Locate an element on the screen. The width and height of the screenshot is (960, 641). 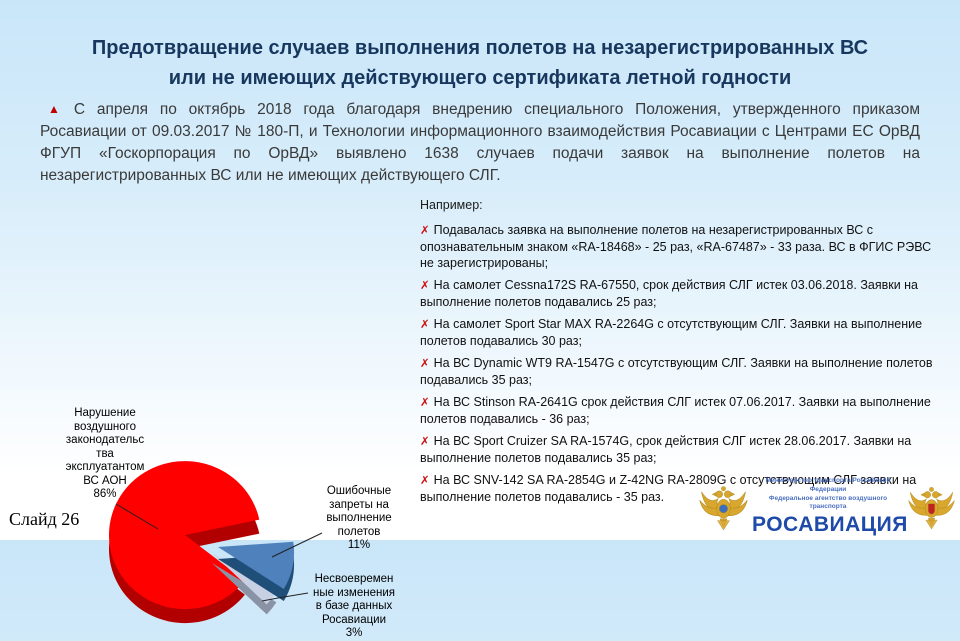
pie-chart is located at coordinates (215, 542).